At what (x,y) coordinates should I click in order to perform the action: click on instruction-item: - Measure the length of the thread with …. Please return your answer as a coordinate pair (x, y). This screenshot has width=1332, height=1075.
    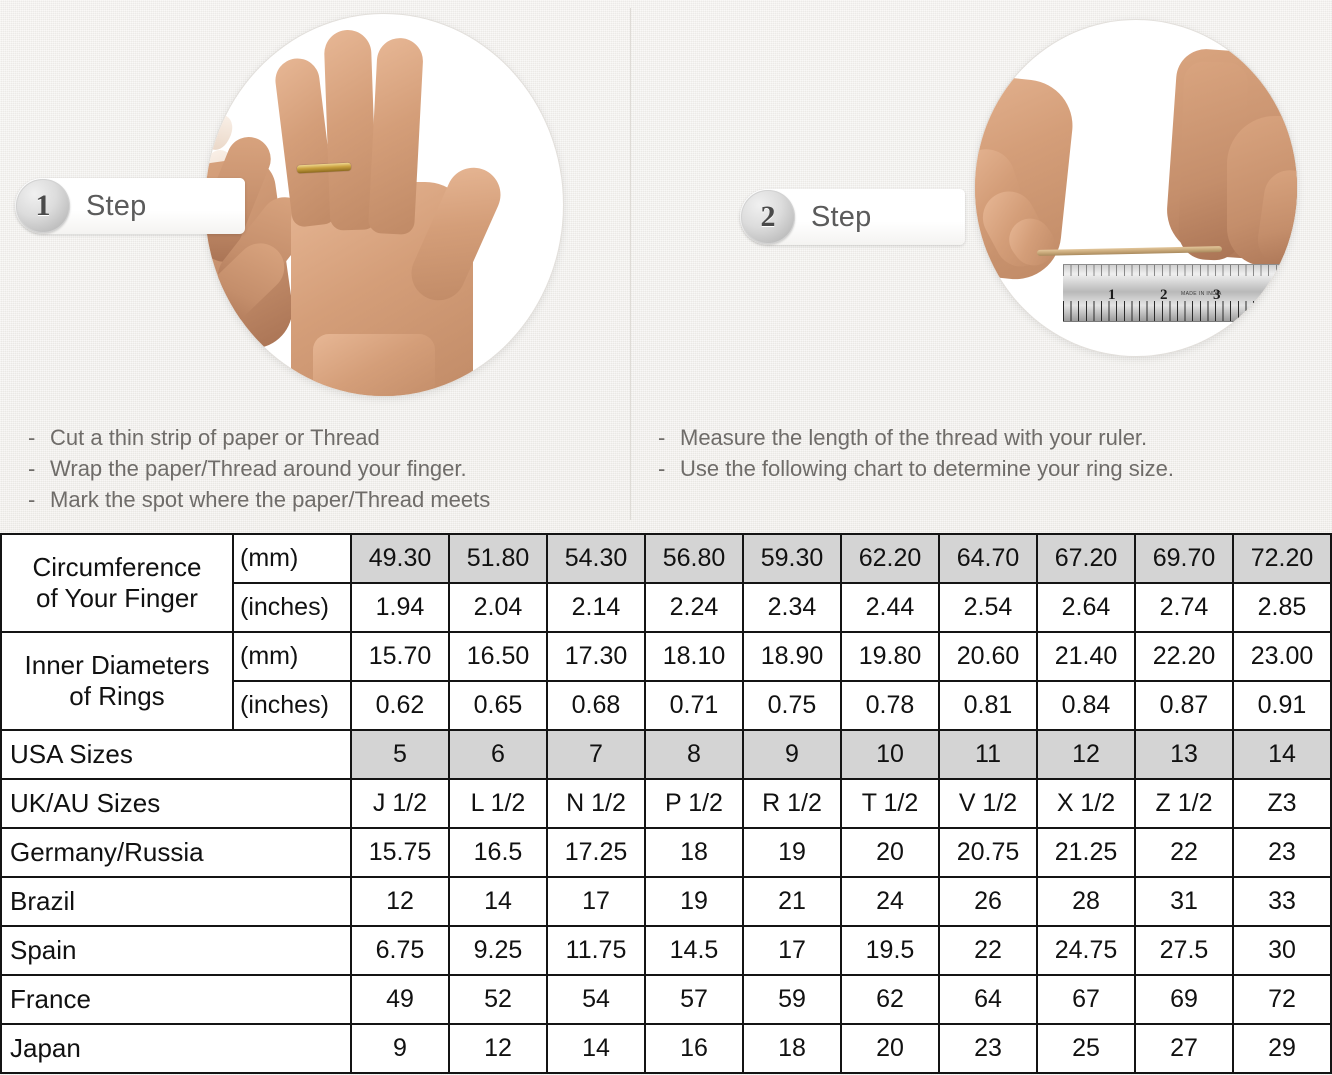
    Looking at the image, I should click on (990, 437).